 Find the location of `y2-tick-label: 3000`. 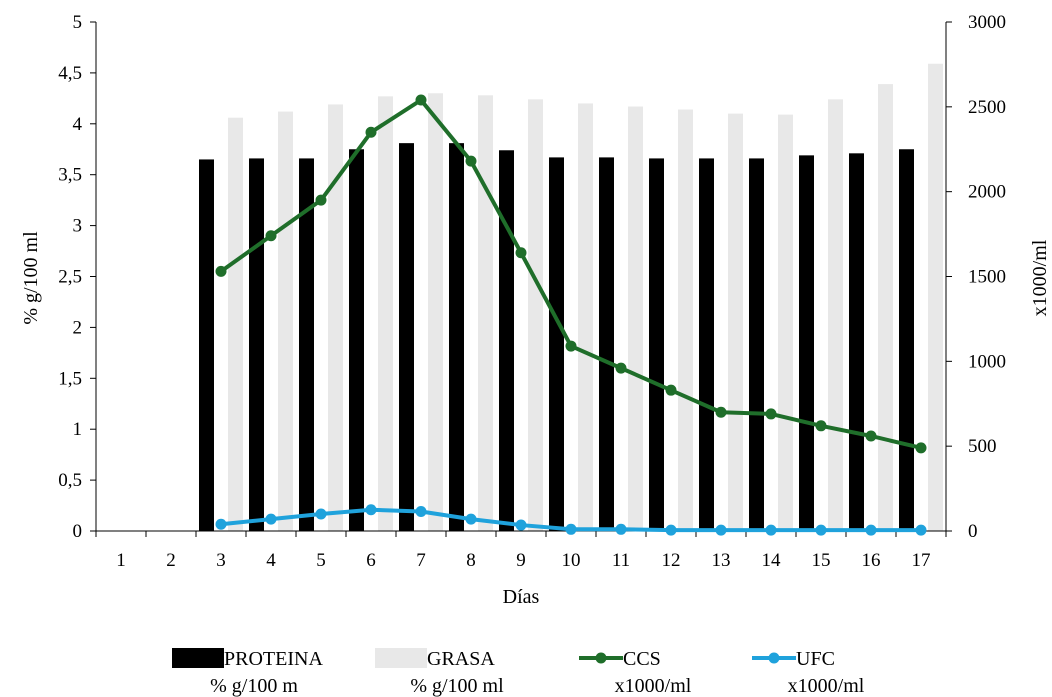

y2-tick-label: 3000 is located at coordinates (987, 22).